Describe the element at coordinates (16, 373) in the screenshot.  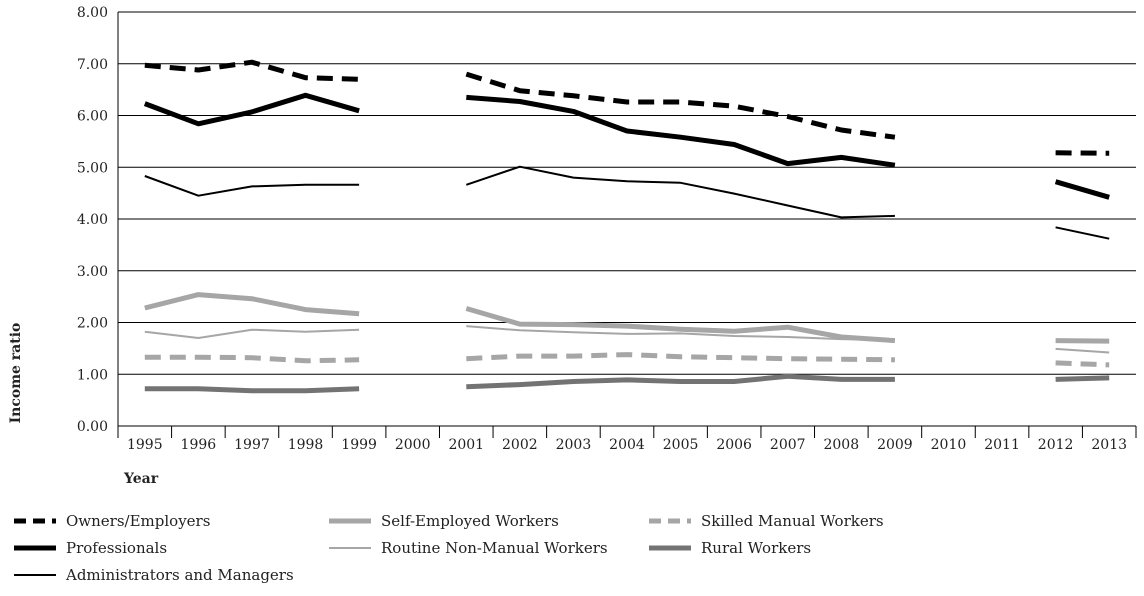
I see `y-axis-title: Income ratio` at that location.